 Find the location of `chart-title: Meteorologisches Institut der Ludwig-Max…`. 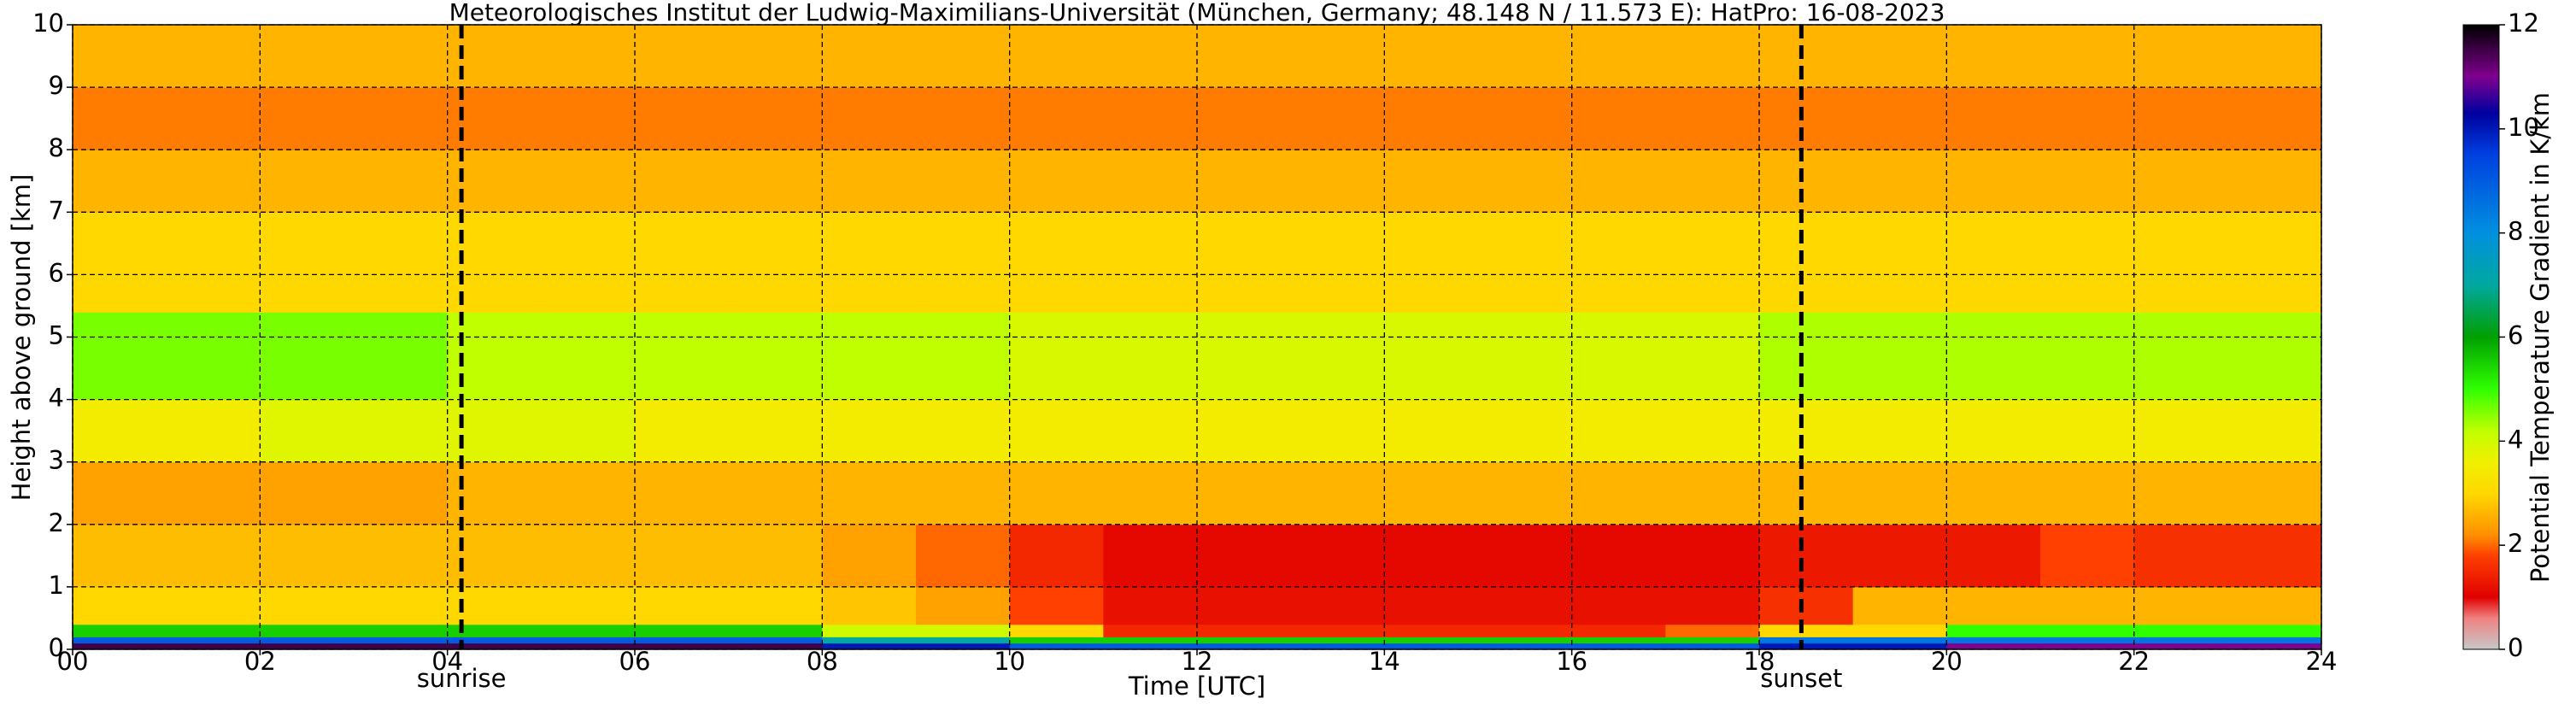

chart-title: Meteorologisches Institut der Ludwig-Max… is located at coordinates (1197, 13).